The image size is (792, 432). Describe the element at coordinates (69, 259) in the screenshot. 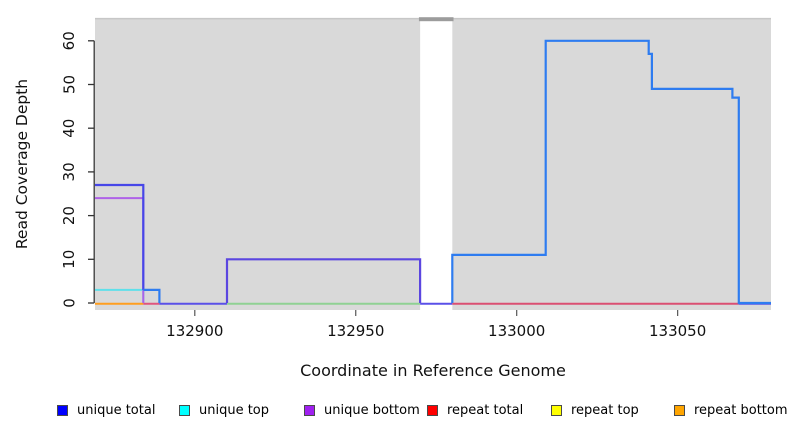

I see `y-tick-label: 10` at that location.